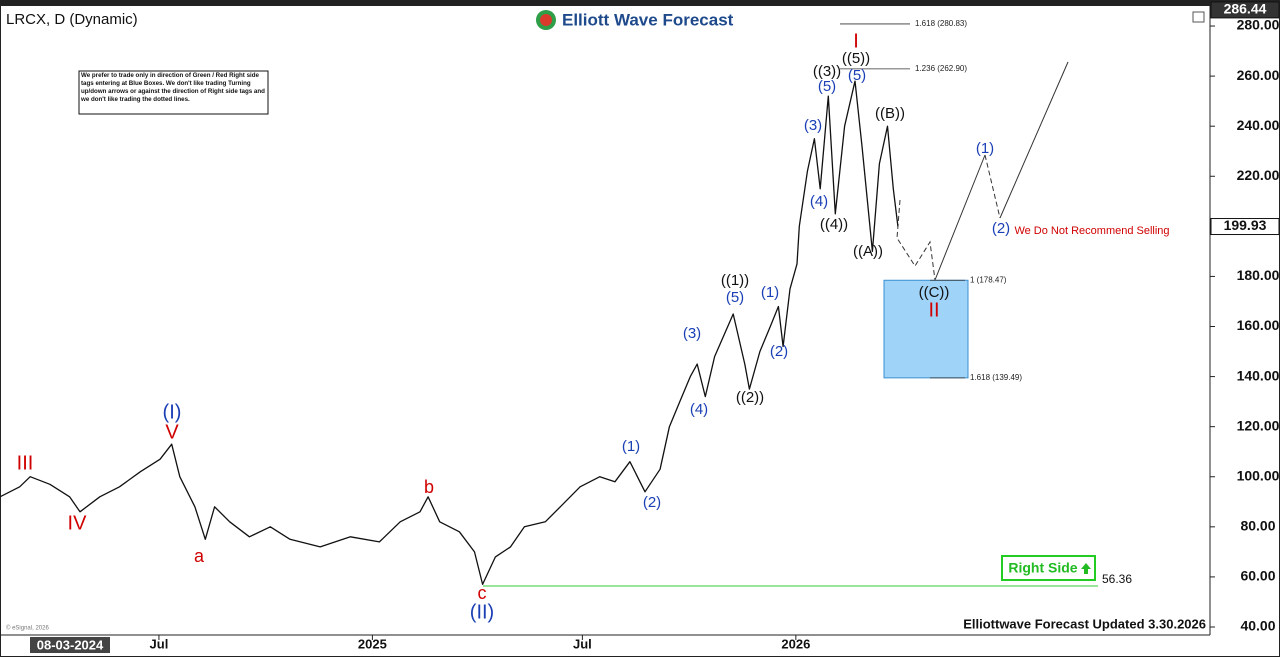  Describe the element at coordinates (890, 113) in the screenshot. I see `wave-label: ((B))` at that location.